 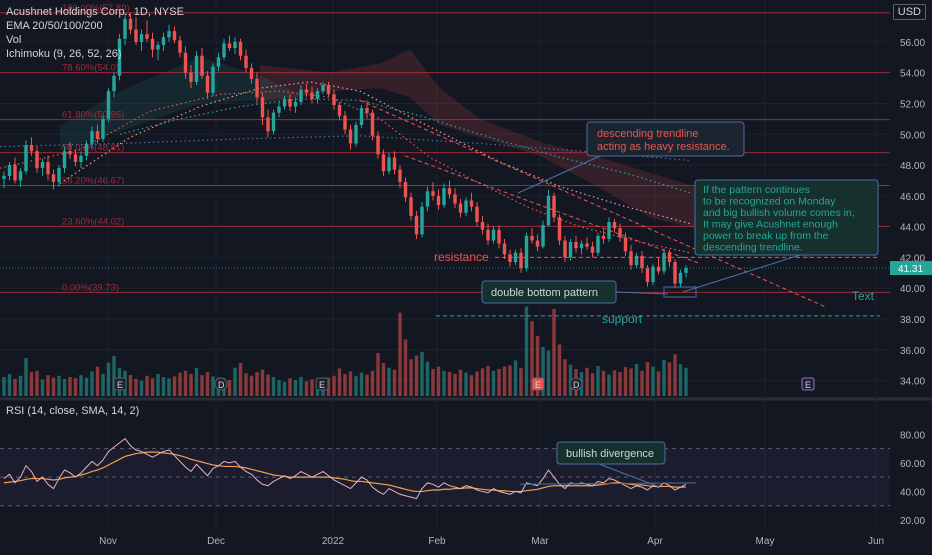 What do you see at coordinates (753, 248) in the screenshot?
I see `pattern-note-text: descending trendline.` at bounding box center [753, 248].